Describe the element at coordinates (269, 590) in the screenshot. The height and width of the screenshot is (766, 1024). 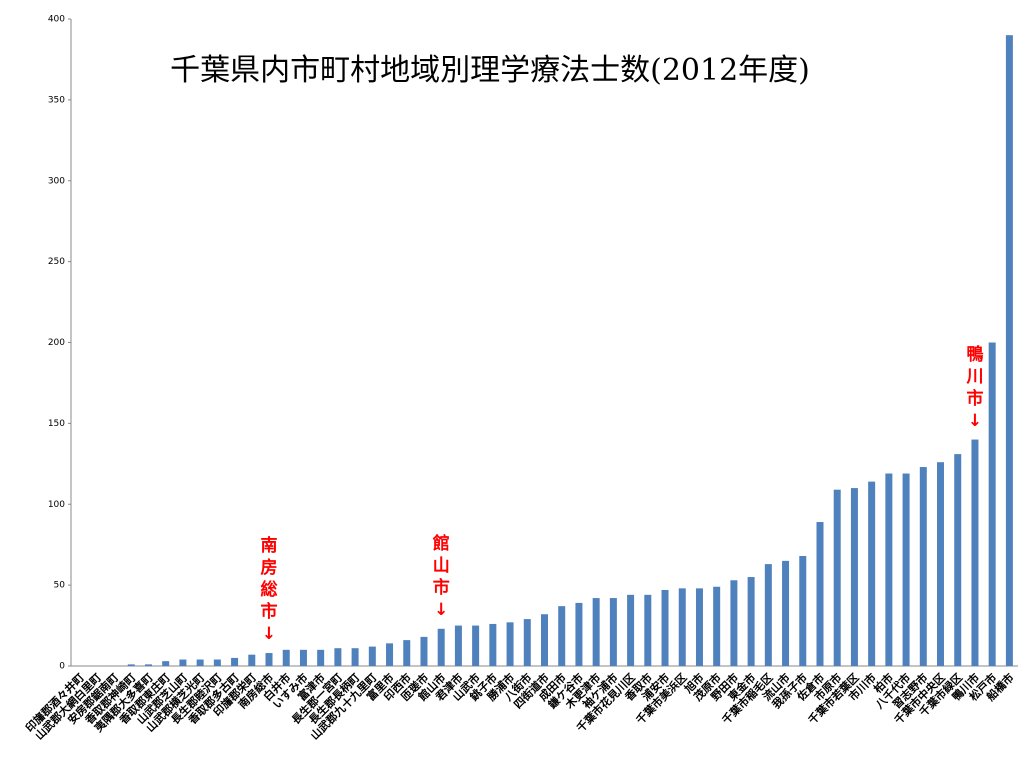
I see `annotation: 南房総市↓` at that location.